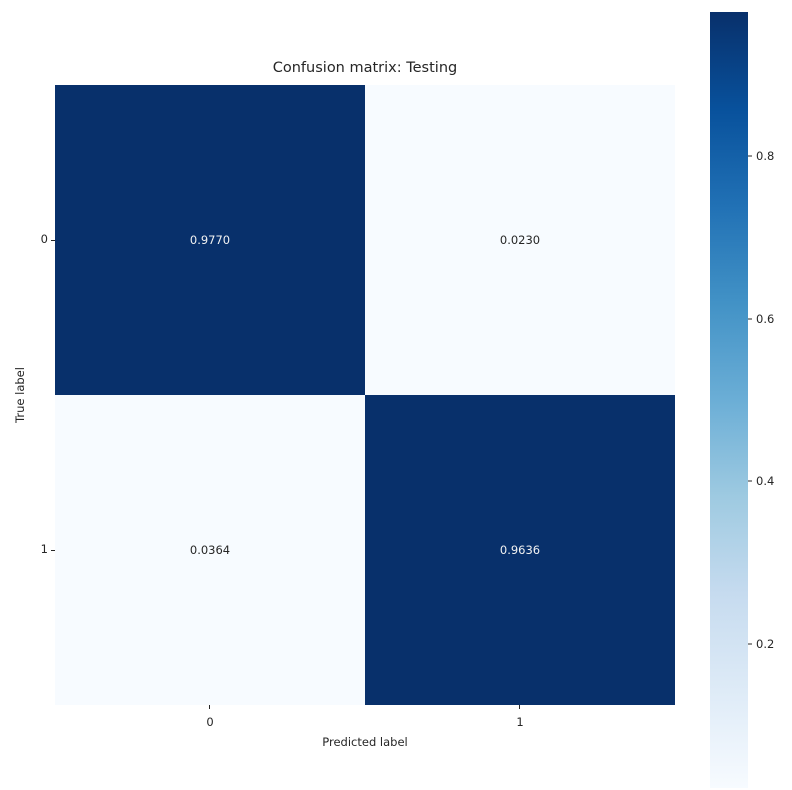 The width and height of the screenshot is (792, 790). I want to click on colorbar-ticks: 0.2 0.4 0.6 0.8, so click(770, 400).